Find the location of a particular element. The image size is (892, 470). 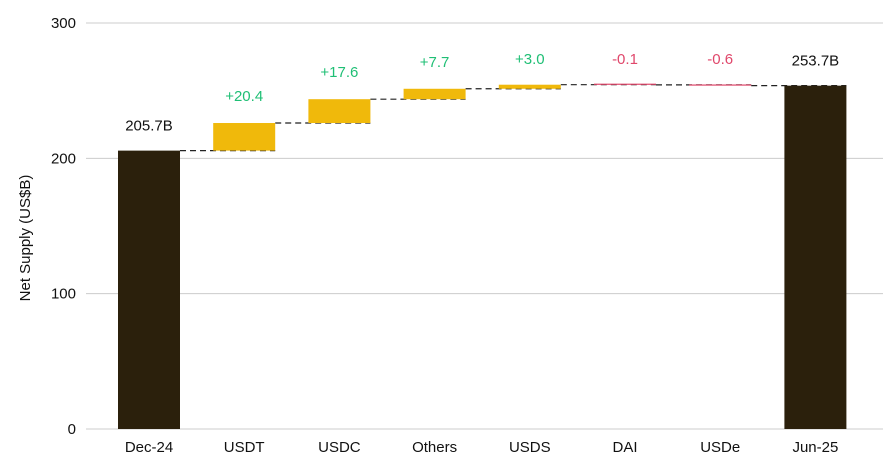

bar-dai is located at coordinates (625, 84).